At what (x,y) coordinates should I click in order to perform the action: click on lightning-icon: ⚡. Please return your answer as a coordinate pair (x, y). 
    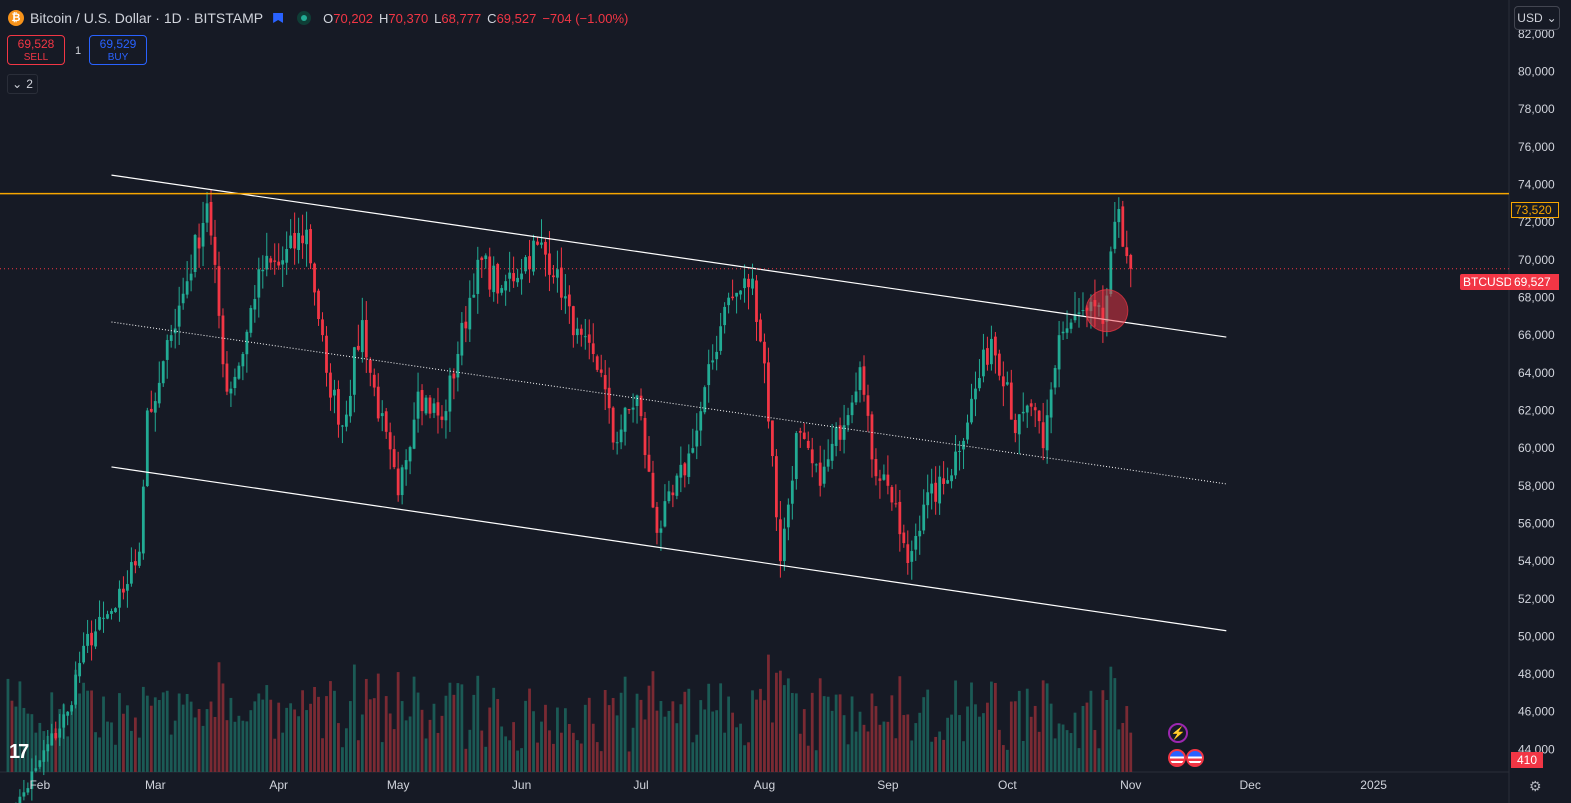
    Looking at the image, I should click on (1178, 733).